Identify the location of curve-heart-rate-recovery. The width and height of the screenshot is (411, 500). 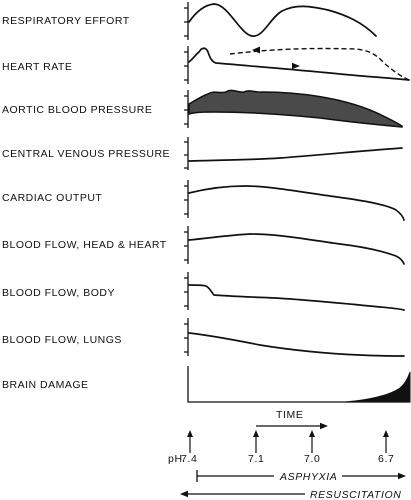
(319, 64).